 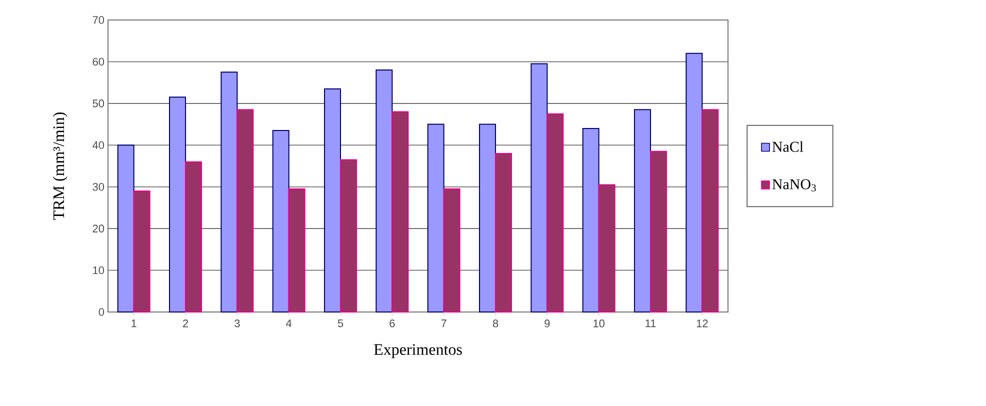 I want to click on x-tick-label: 12, so click(x=702, y=324).